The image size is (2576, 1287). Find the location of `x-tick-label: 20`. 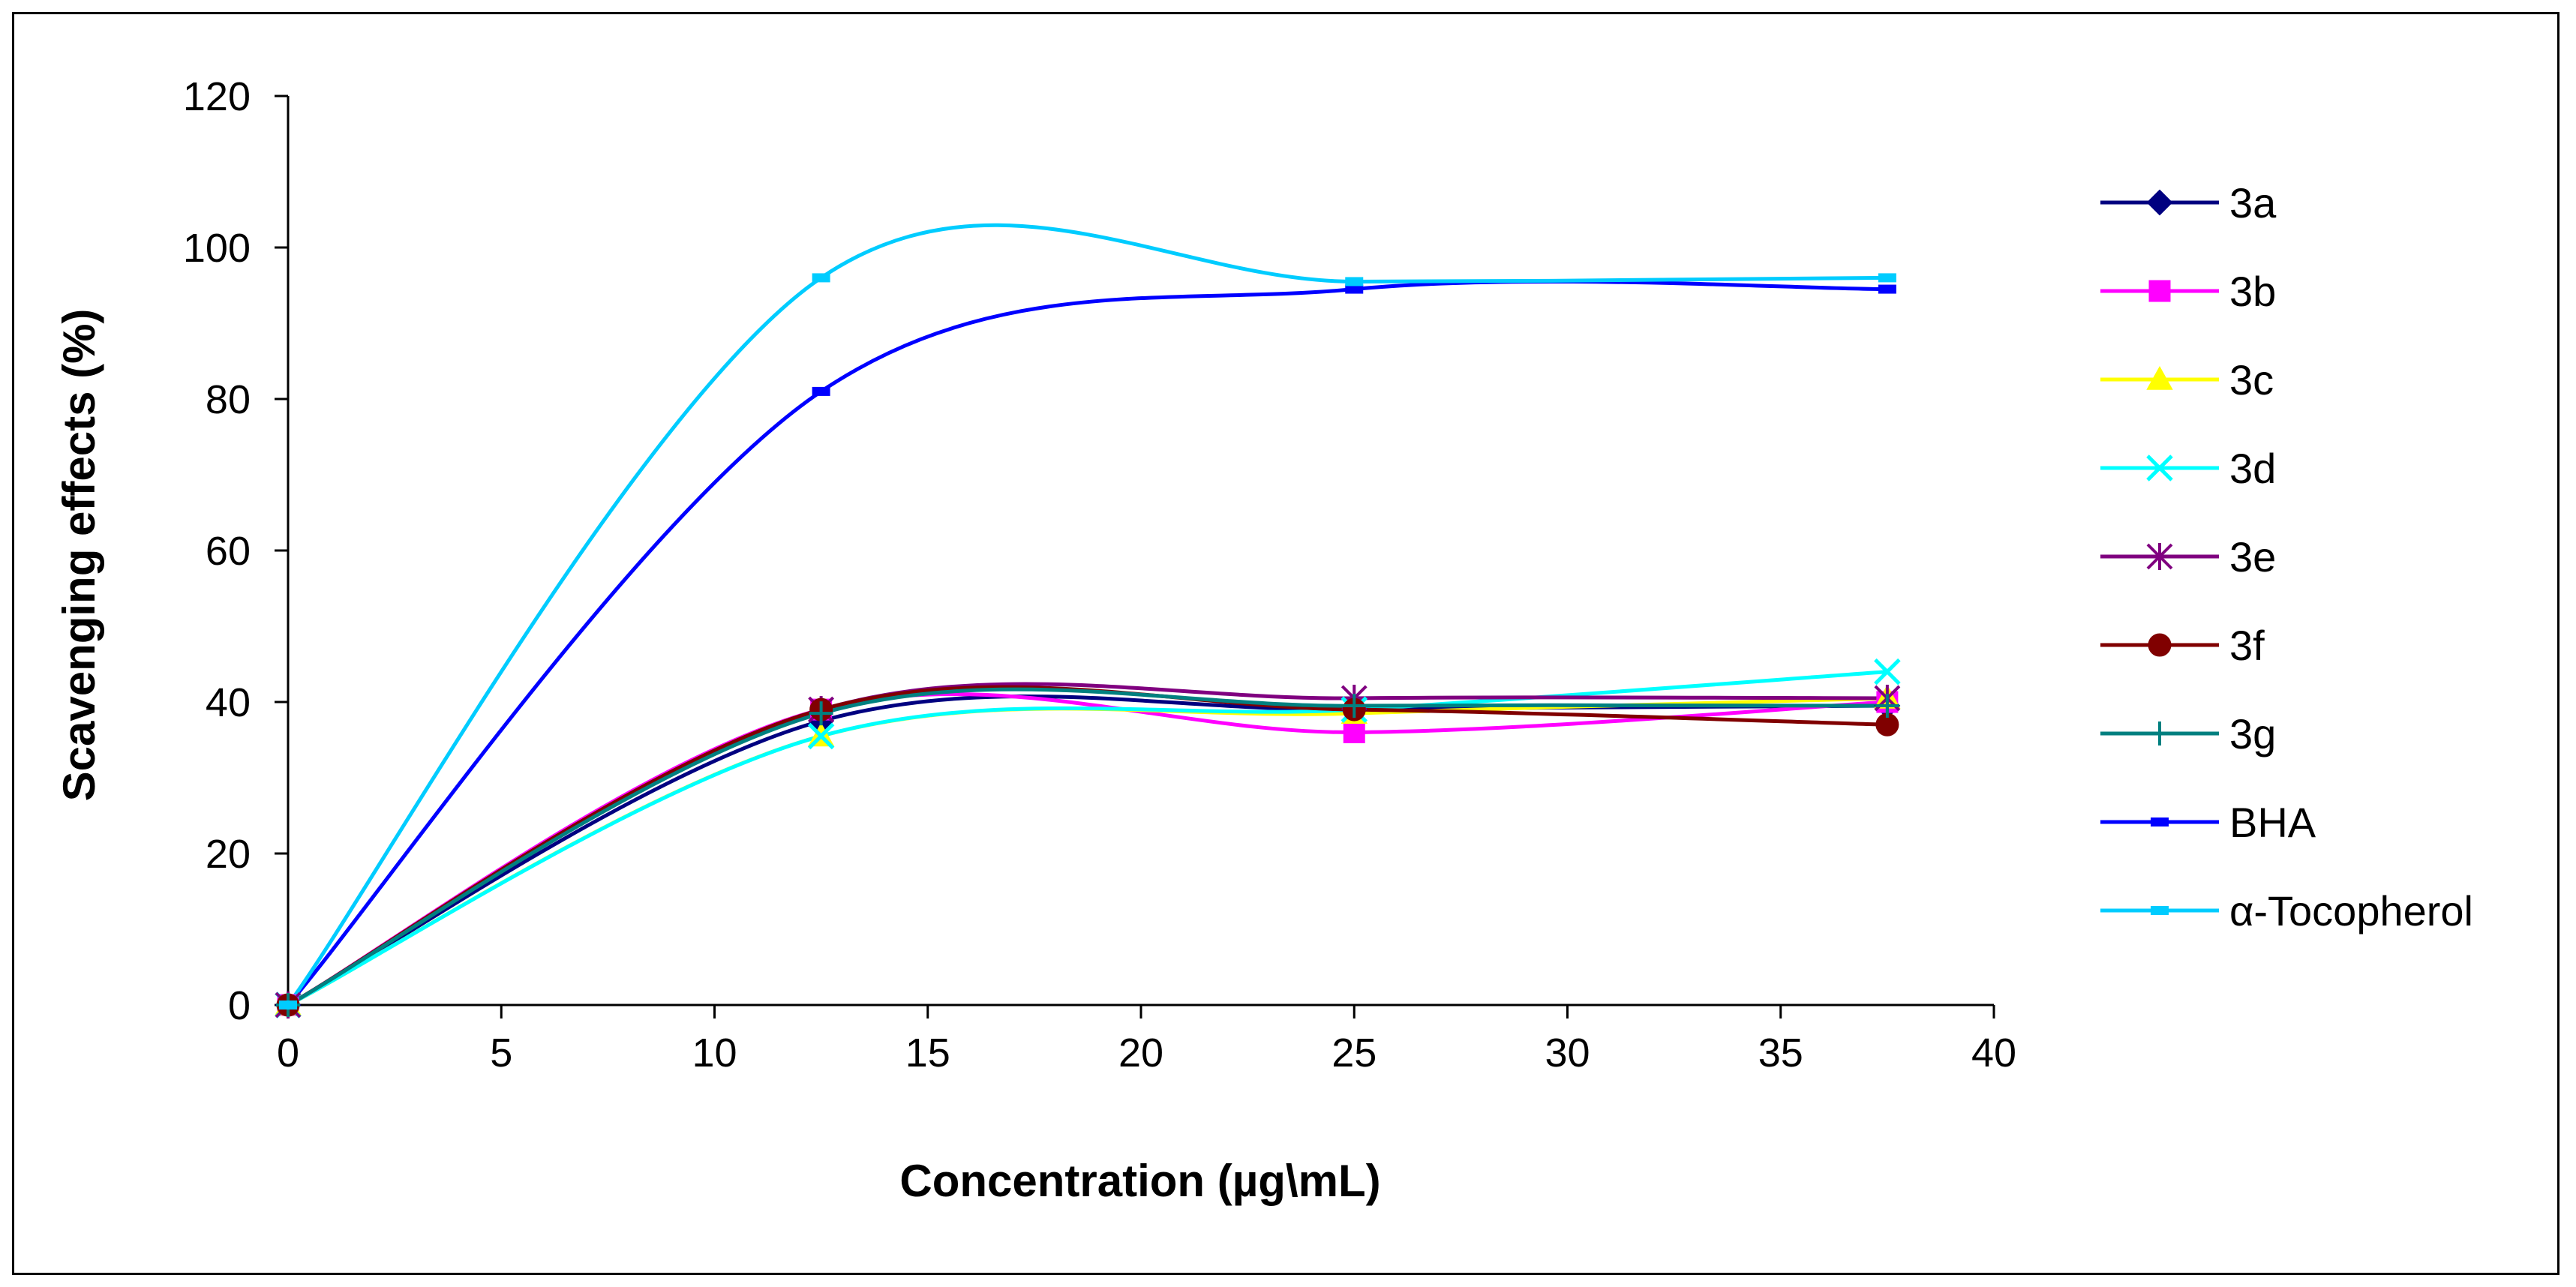

x-tick-label: 20 is located at coordinates (1140, 1053).